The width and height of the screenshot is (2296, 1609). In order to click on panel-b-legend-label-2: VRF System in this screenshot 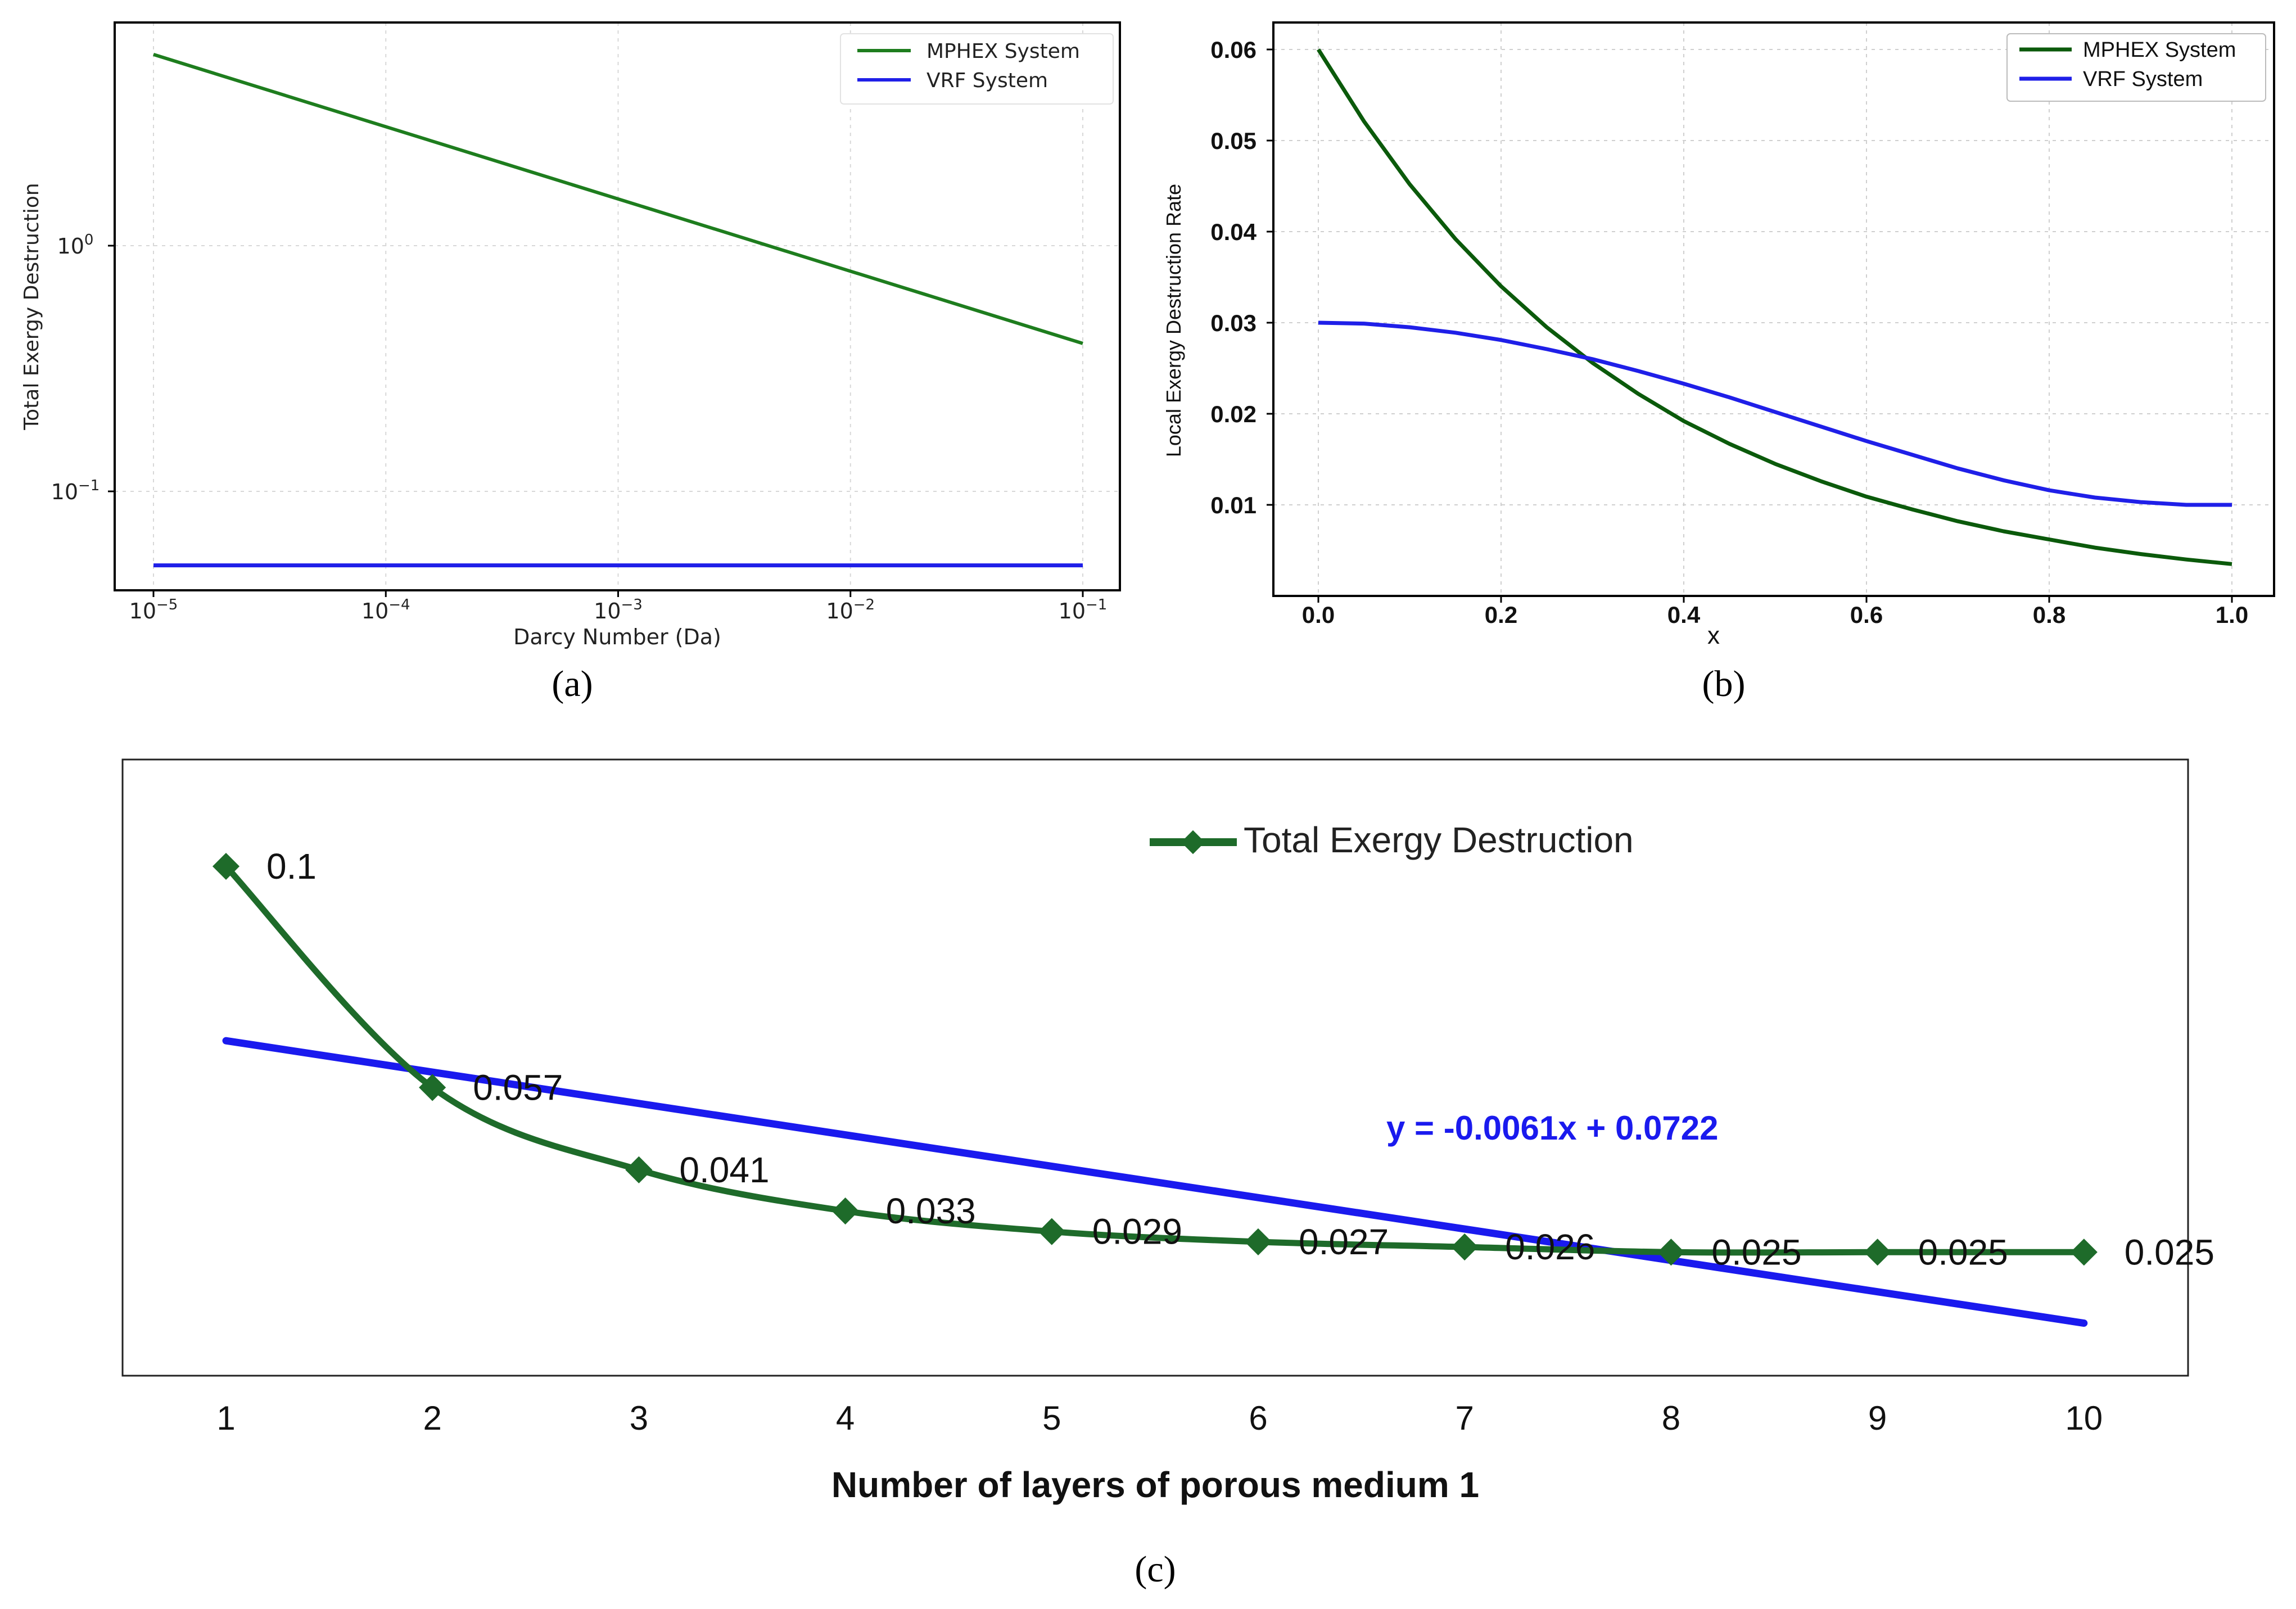, I will do `click(2143, 79)`.